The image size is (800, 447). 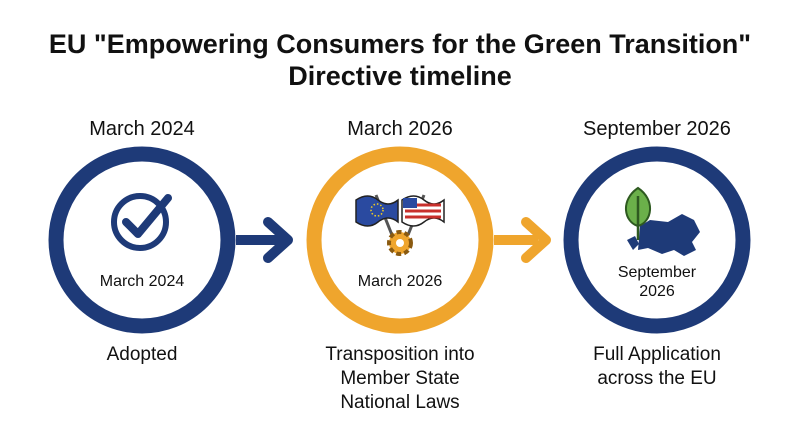 I want to click on flags-gear-icon, so click(x=400, y=225).